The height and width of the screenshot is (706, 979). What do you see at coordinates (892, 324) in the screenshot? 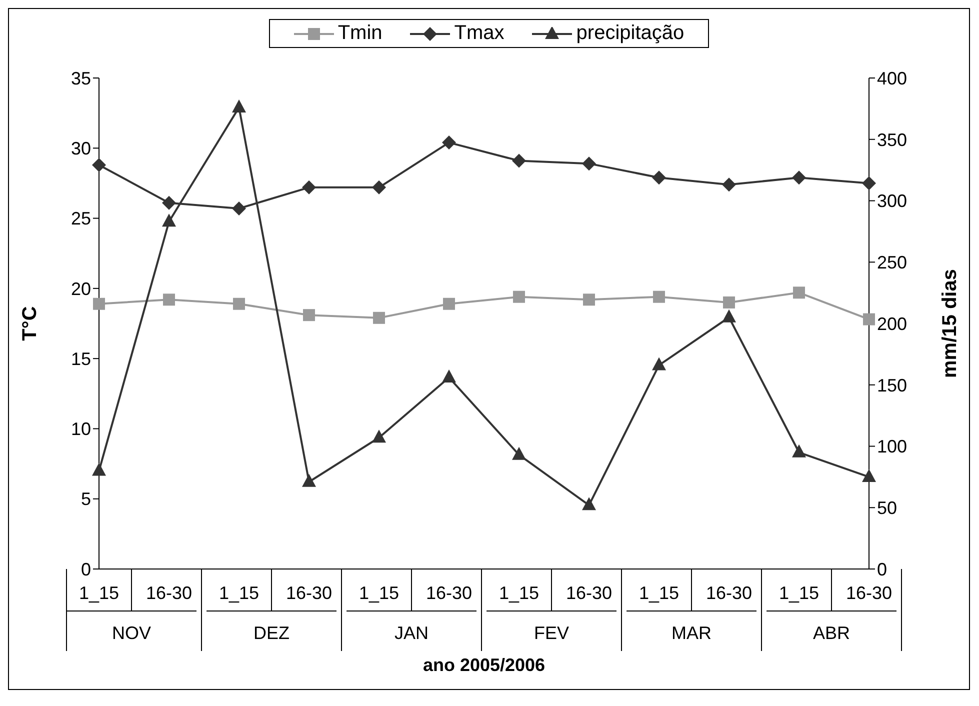
I see `y2-tick-label: 200` at bounding box center [892, 324].